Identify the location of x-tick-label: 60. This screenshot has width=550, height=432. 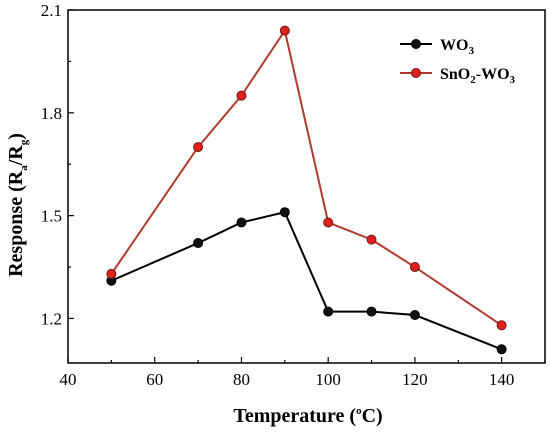
(154, 379).